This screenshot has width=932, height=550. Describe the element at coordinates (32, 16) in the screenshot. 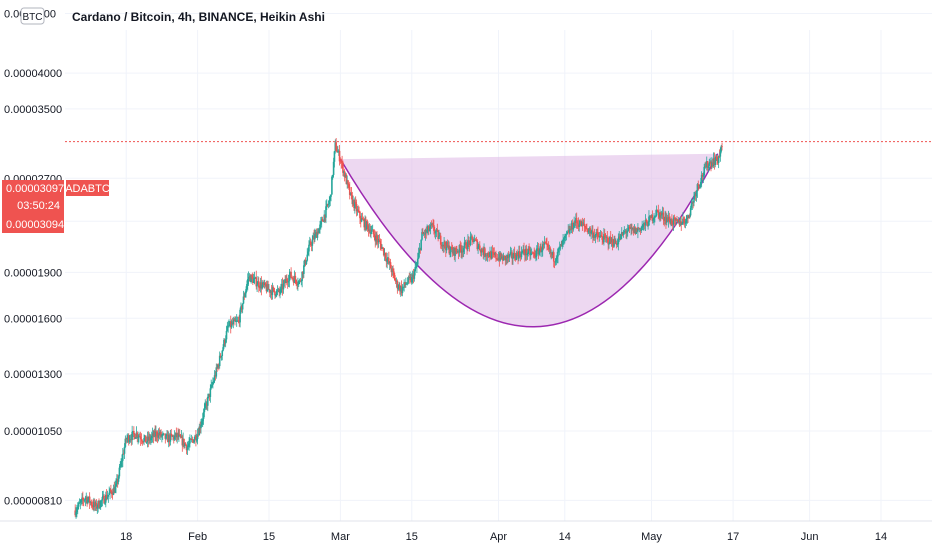

I see `currency-badge: BTC` at that location.